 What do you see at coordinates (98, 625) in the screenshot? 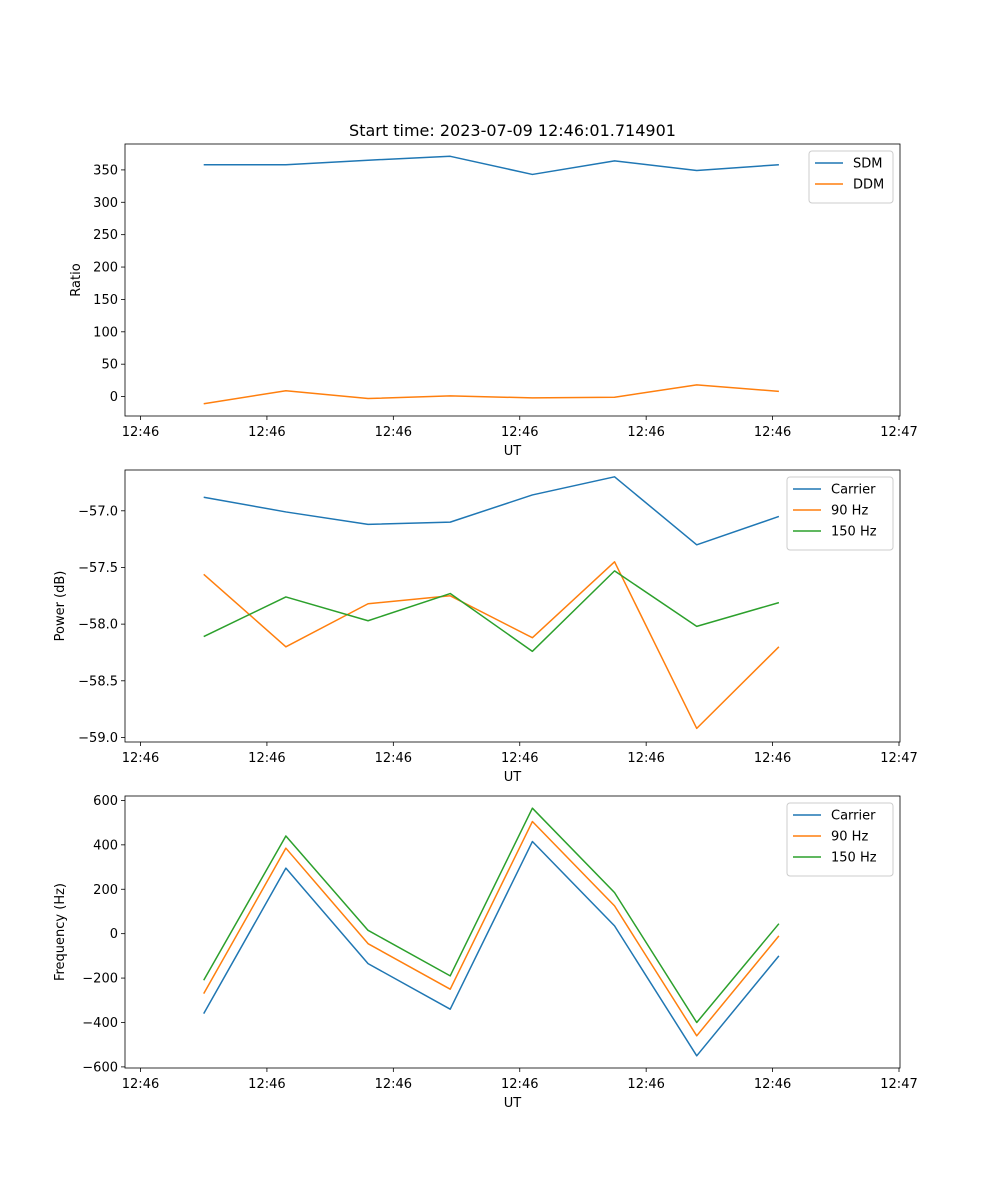
I see `y-tick-label: −58.0` at bounding box center [98, 625].